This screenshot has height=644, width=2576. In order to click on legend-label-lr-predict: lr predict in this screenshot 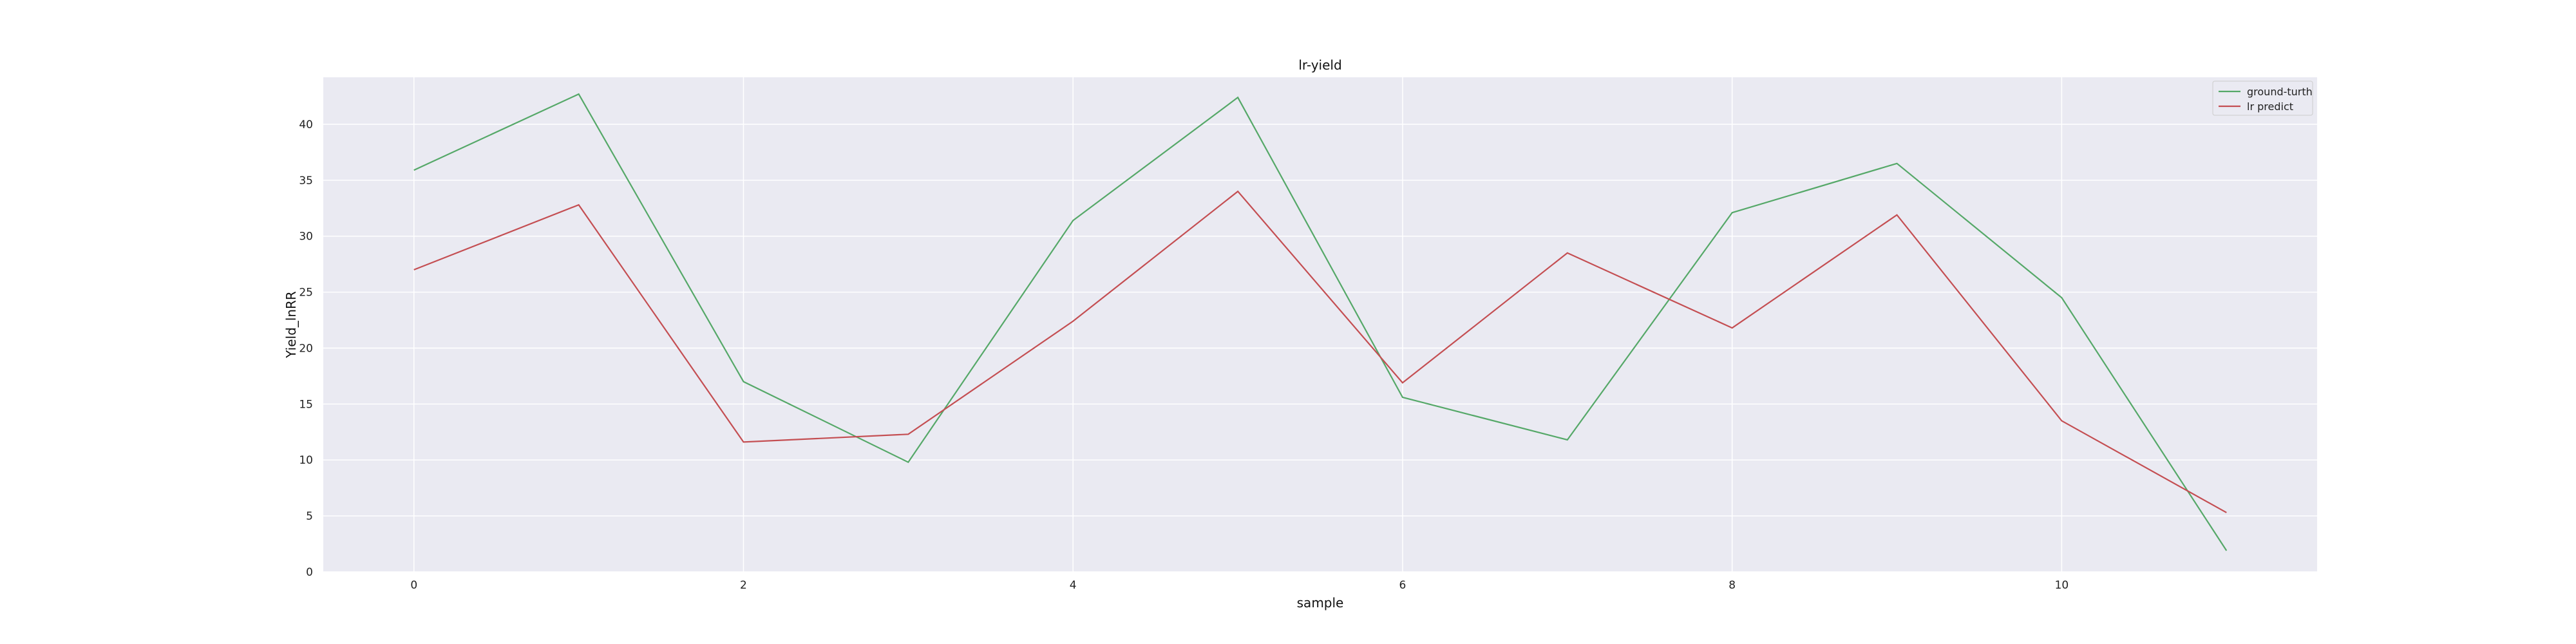, I will do `click(2270, 107)`.